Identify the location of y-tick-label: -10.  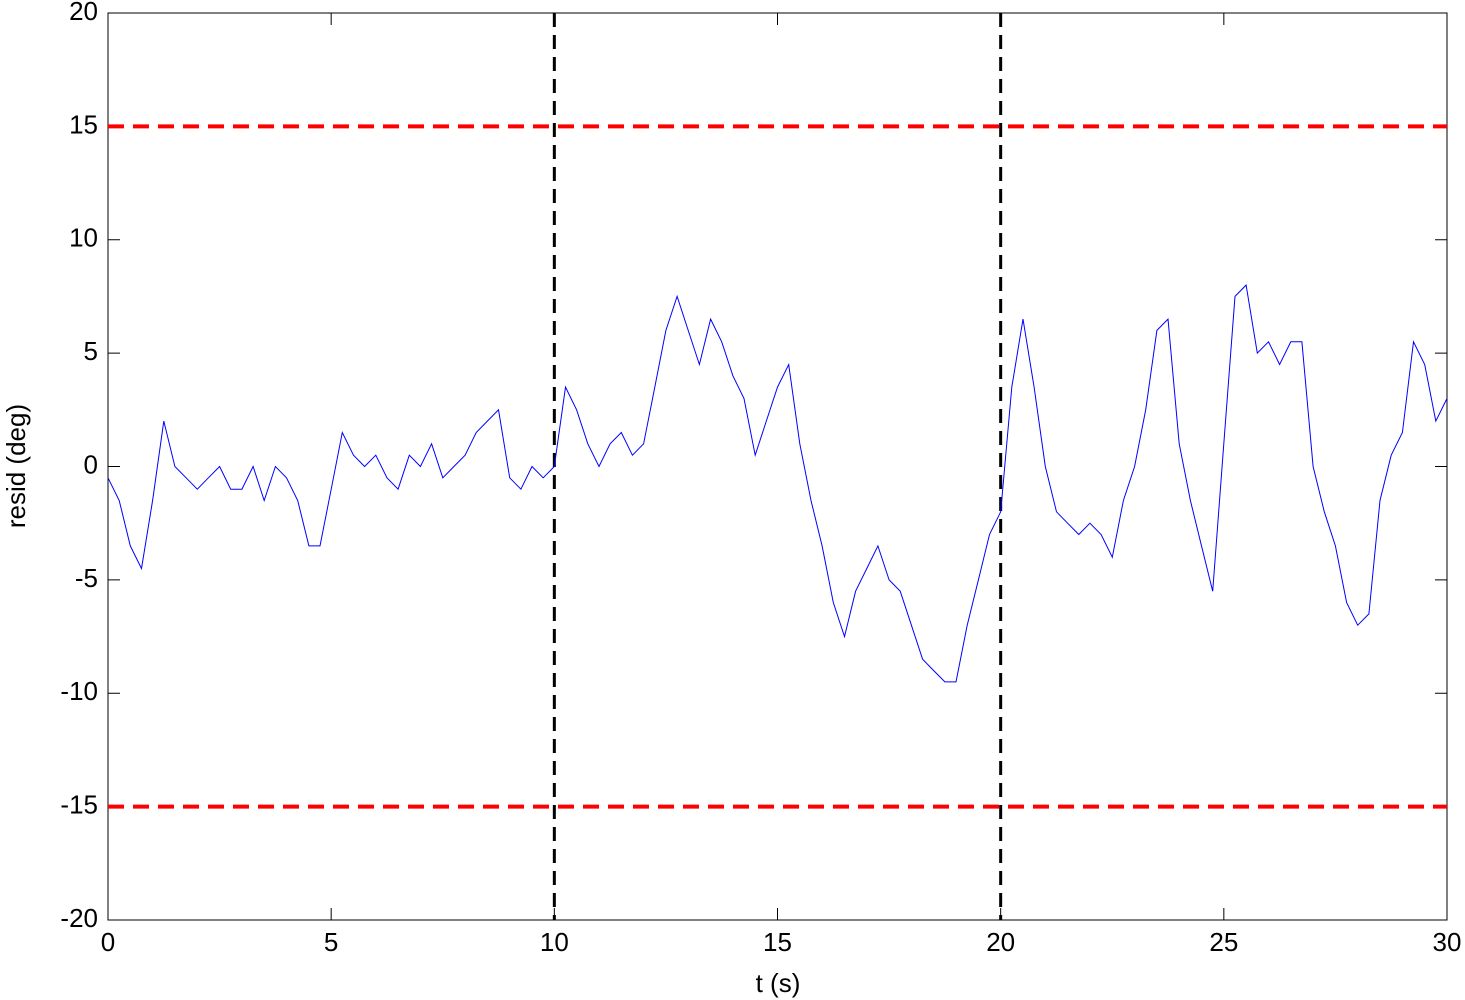
(79, 691).